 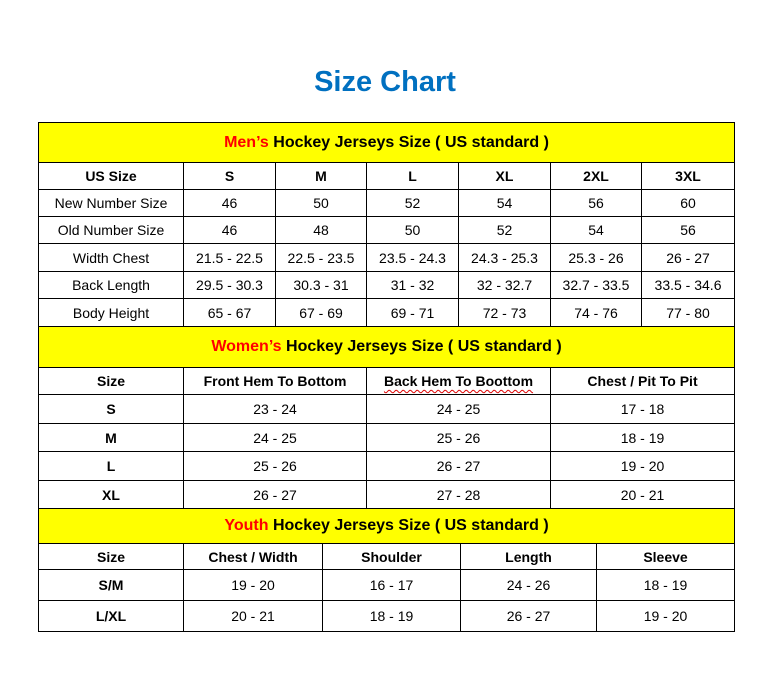 I want to click on table-cell: 60, so click(x=688, y=203).